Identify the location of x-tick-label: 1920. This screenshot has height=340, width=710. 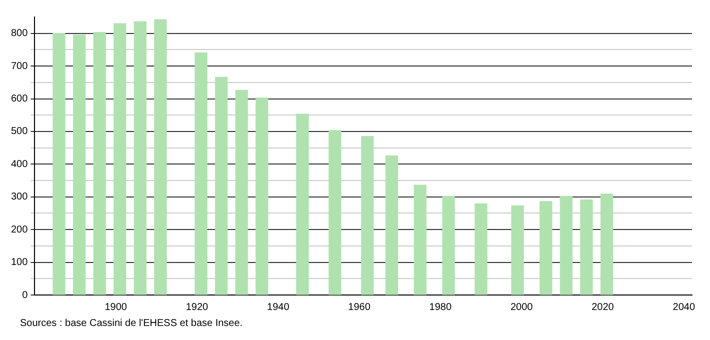
(197, 307).